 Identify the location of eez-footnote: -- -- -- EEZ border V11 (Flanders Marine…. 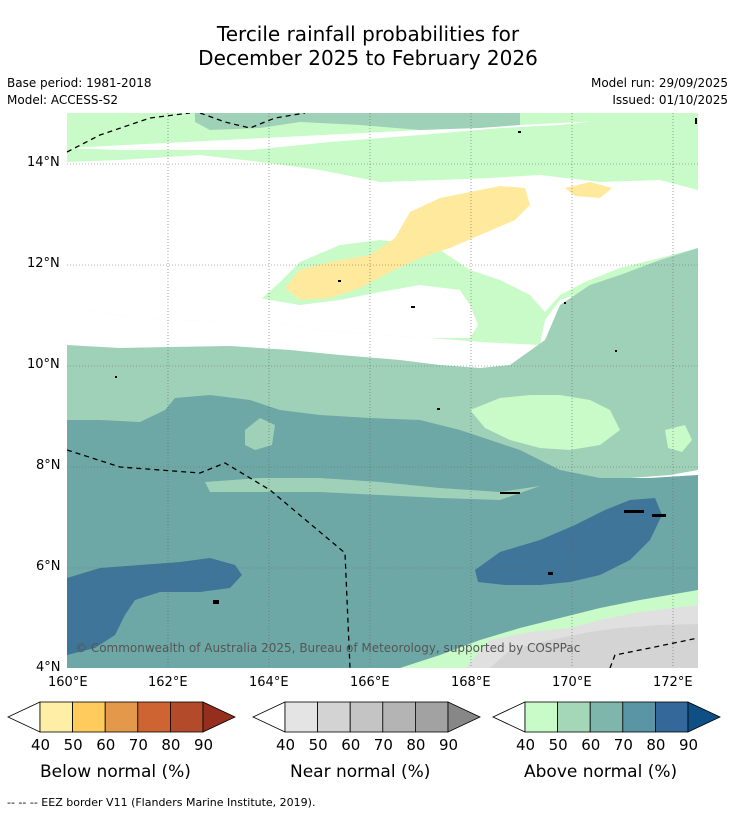
(161, 802).